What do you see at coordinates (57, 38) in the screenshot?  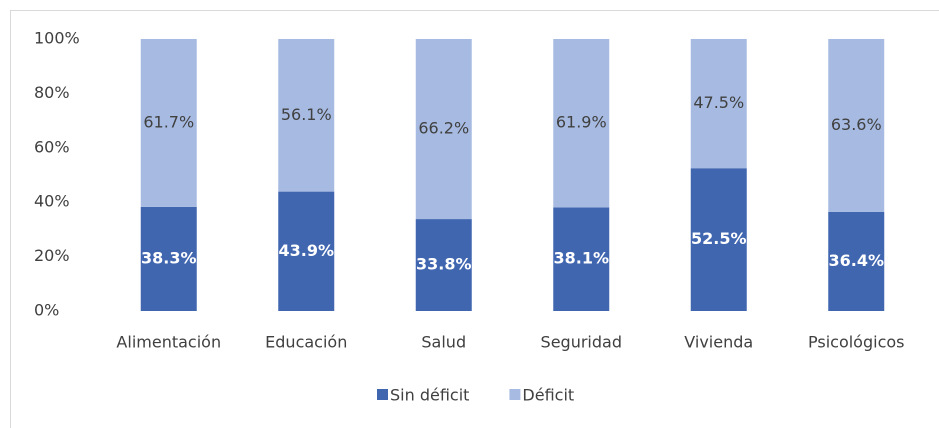 I see `y-tick-label: 100%` at bounding box center [57, 38].